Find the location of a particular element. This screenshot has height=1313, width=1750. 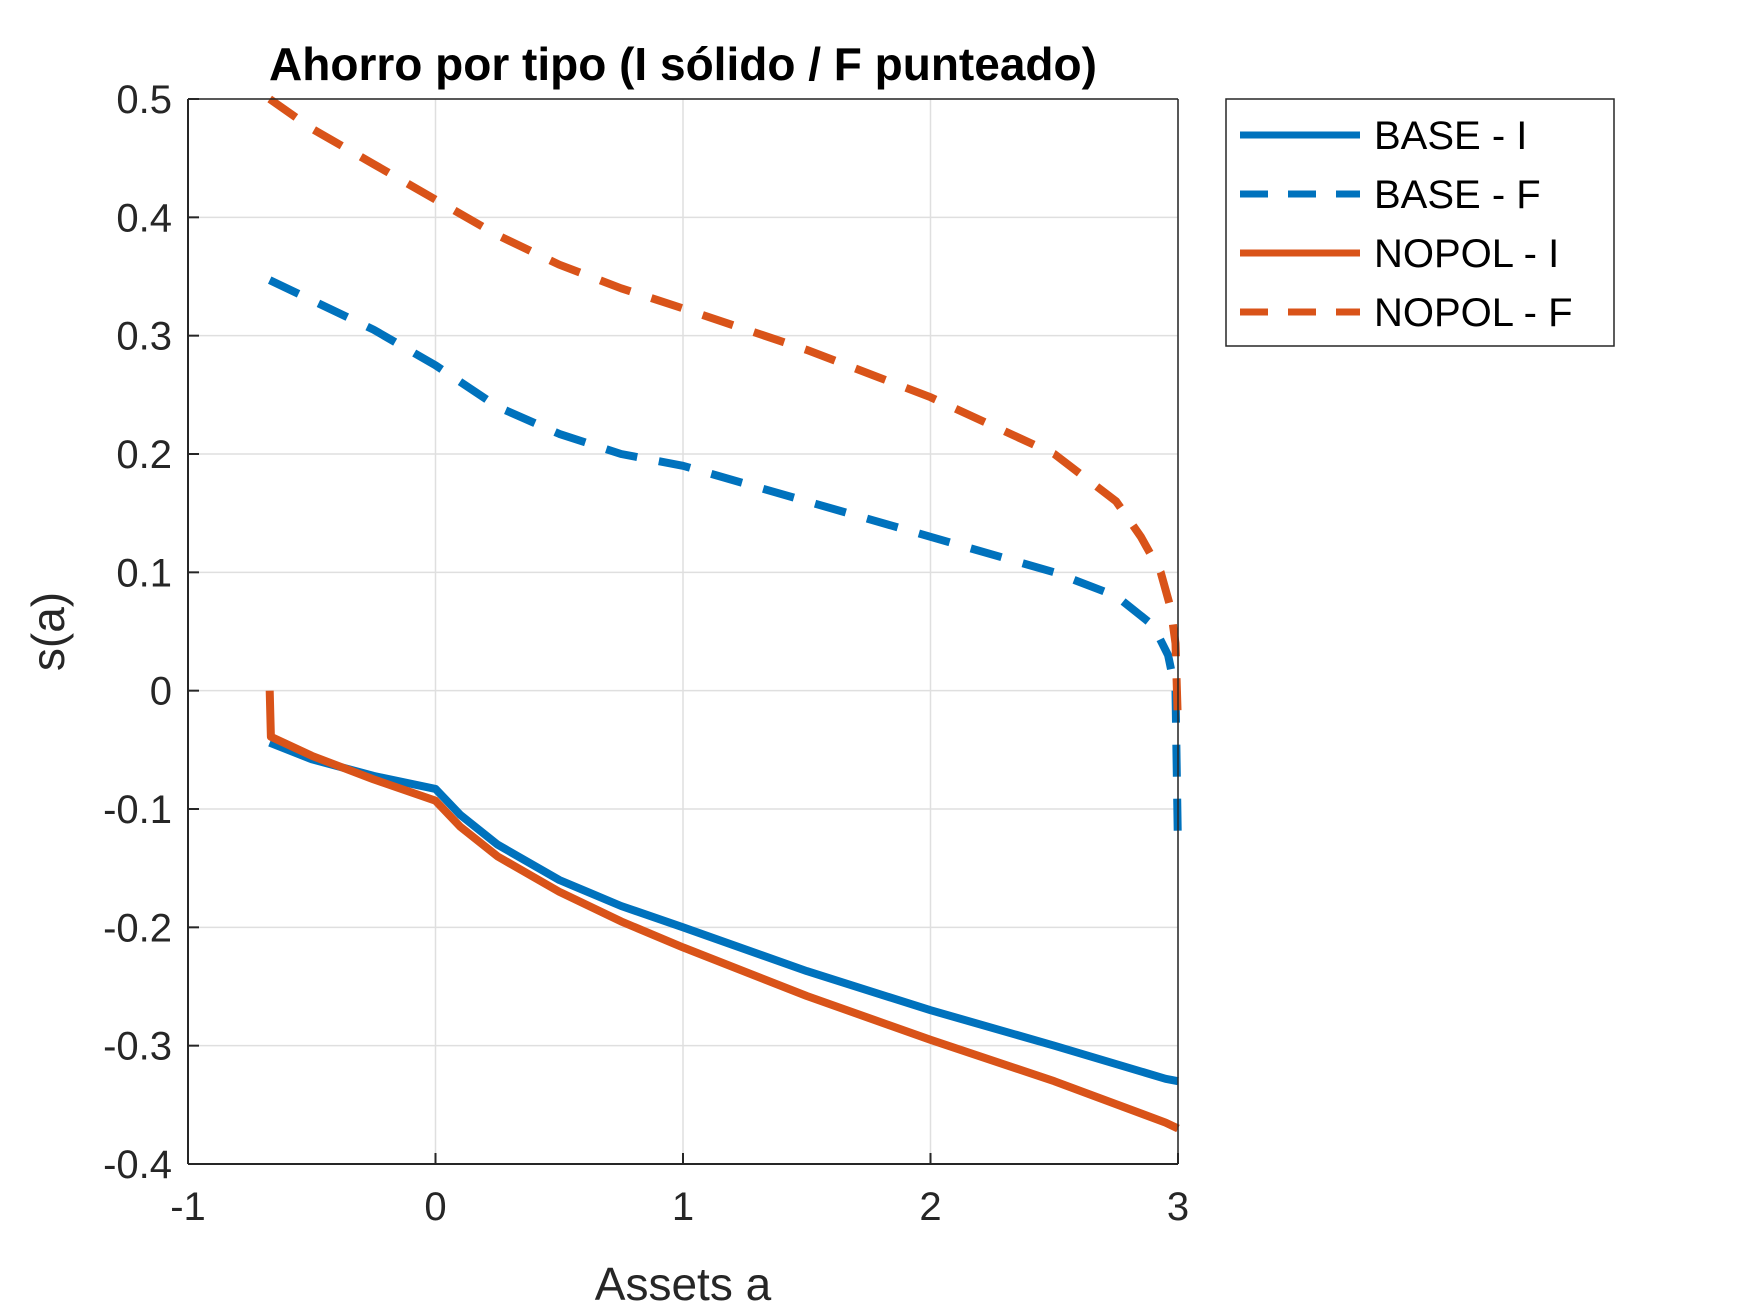

y-tick-label-4: 0 is located at coordinates (161, 692).